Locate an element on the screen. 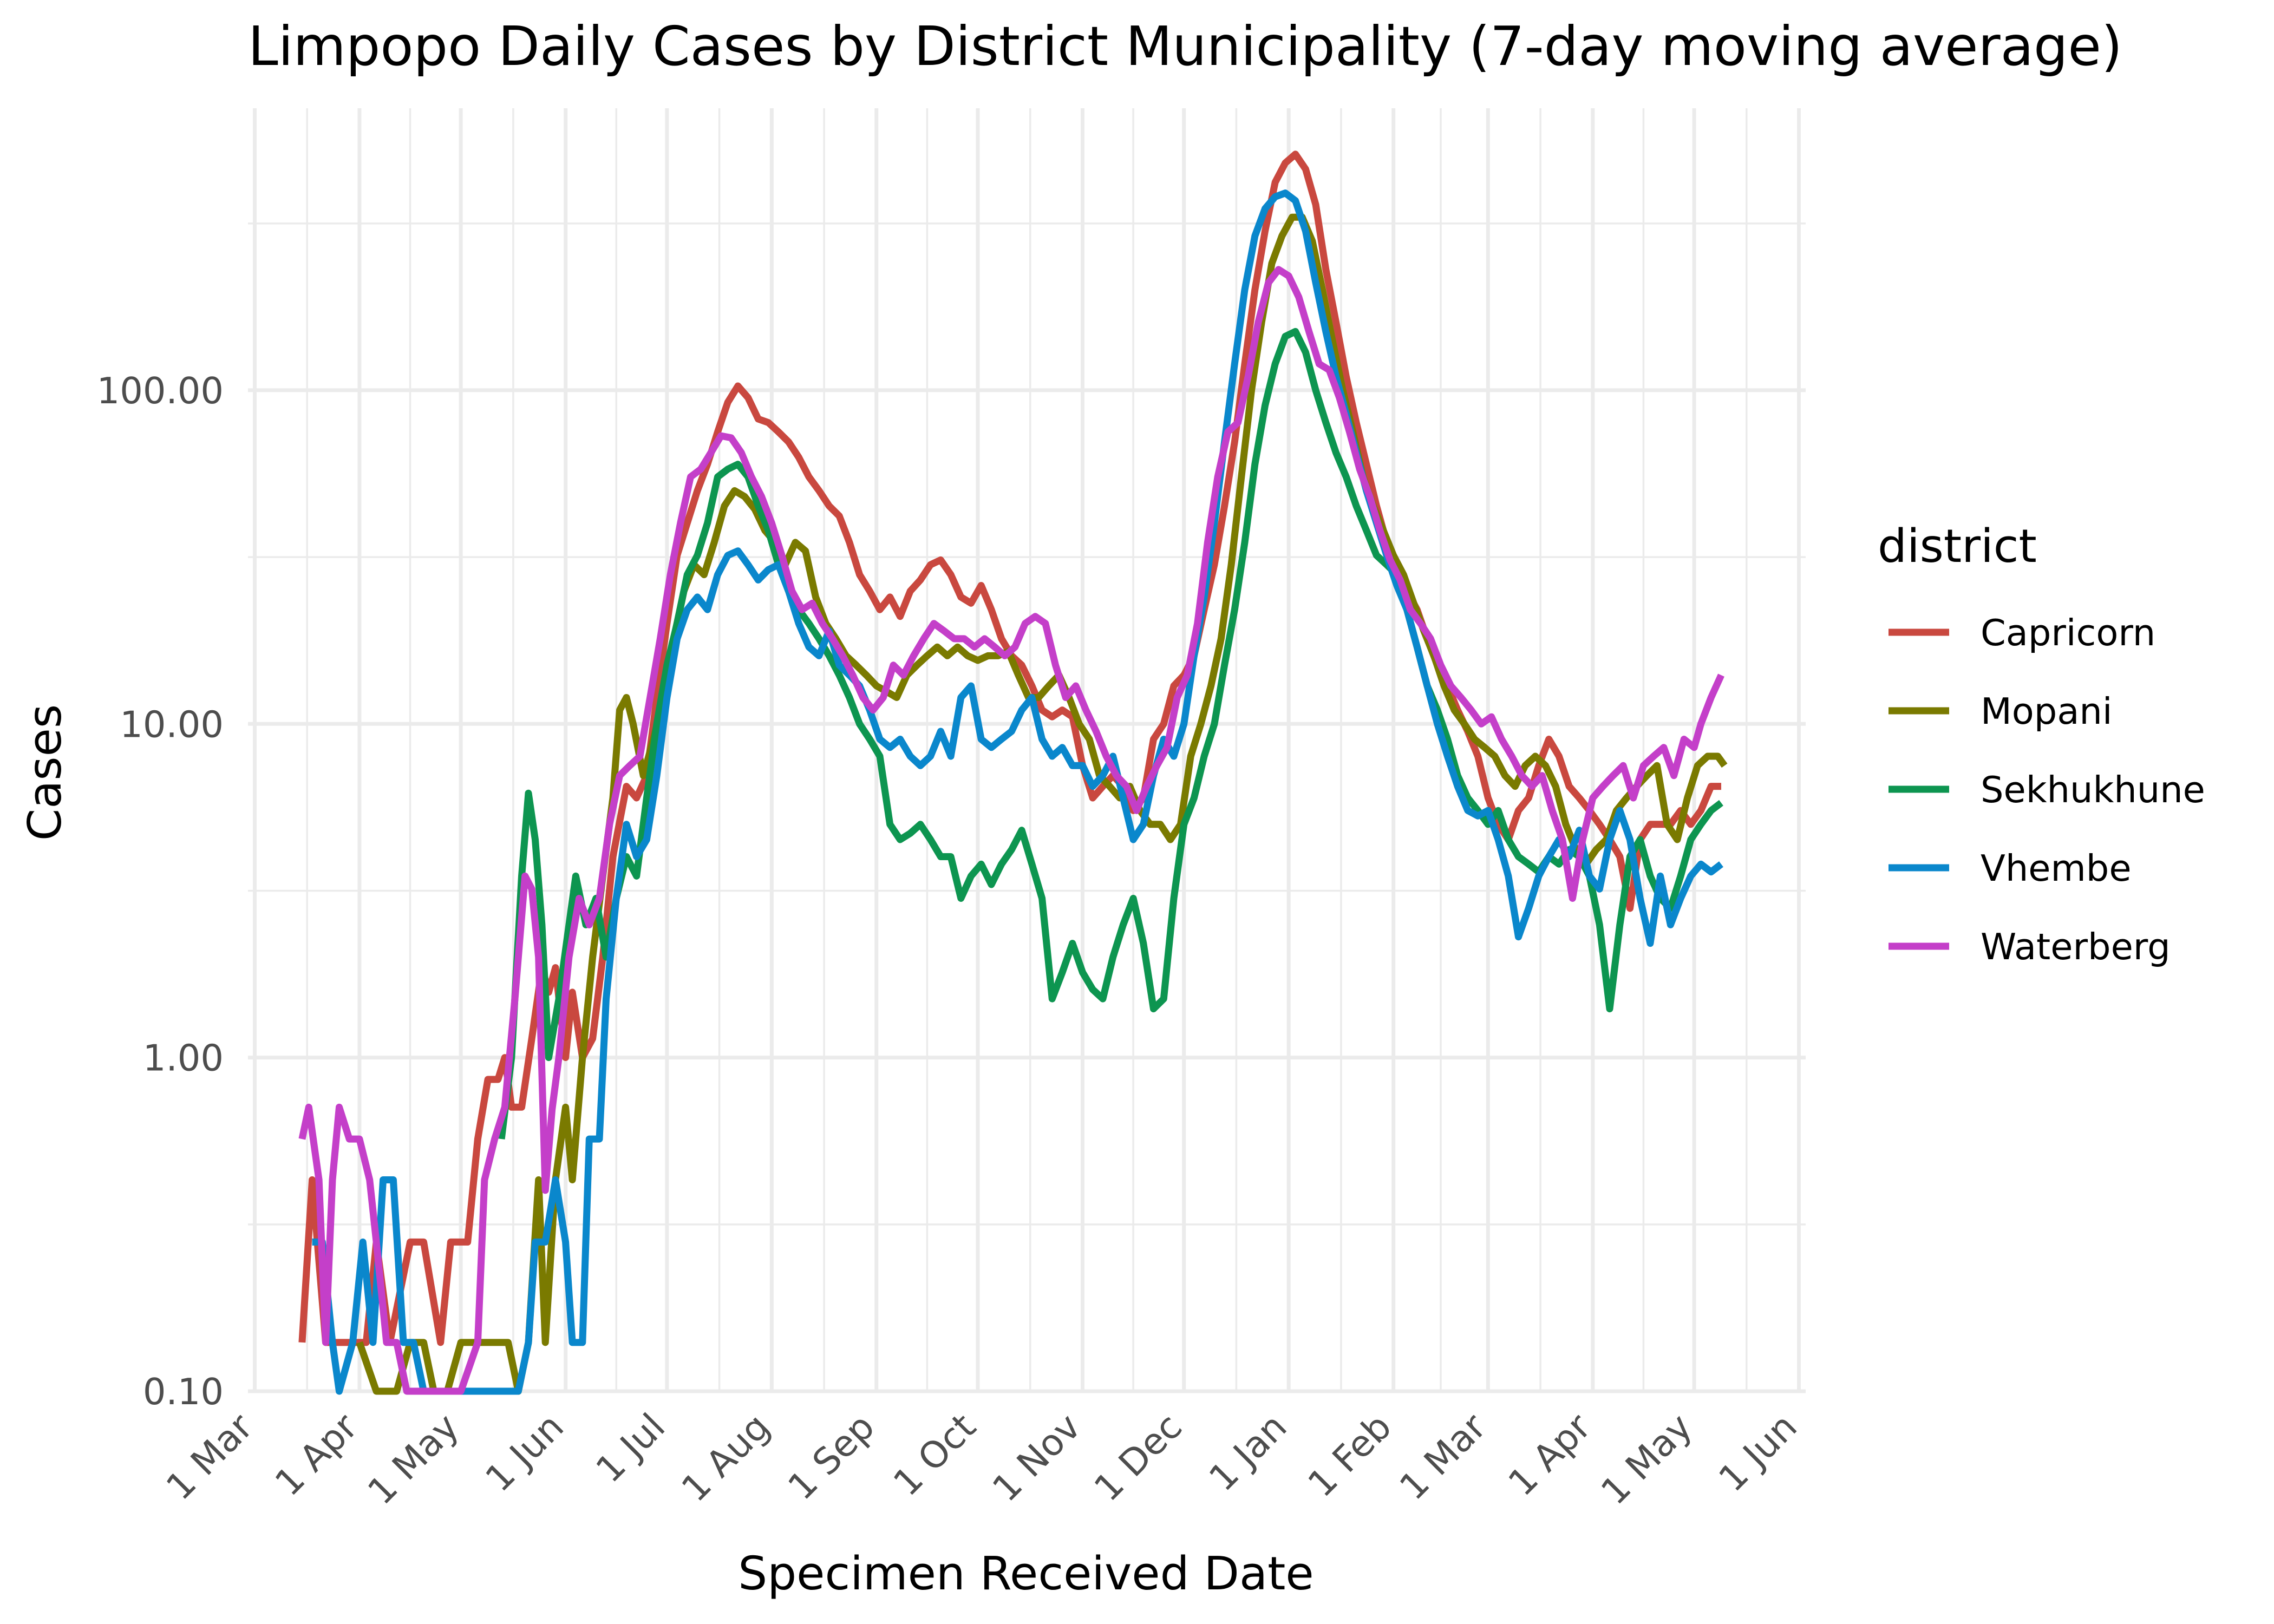 The width and height of the screenshot is (2274, 1624). legend-item: Vhembe is located at coordinates (2011, 868).